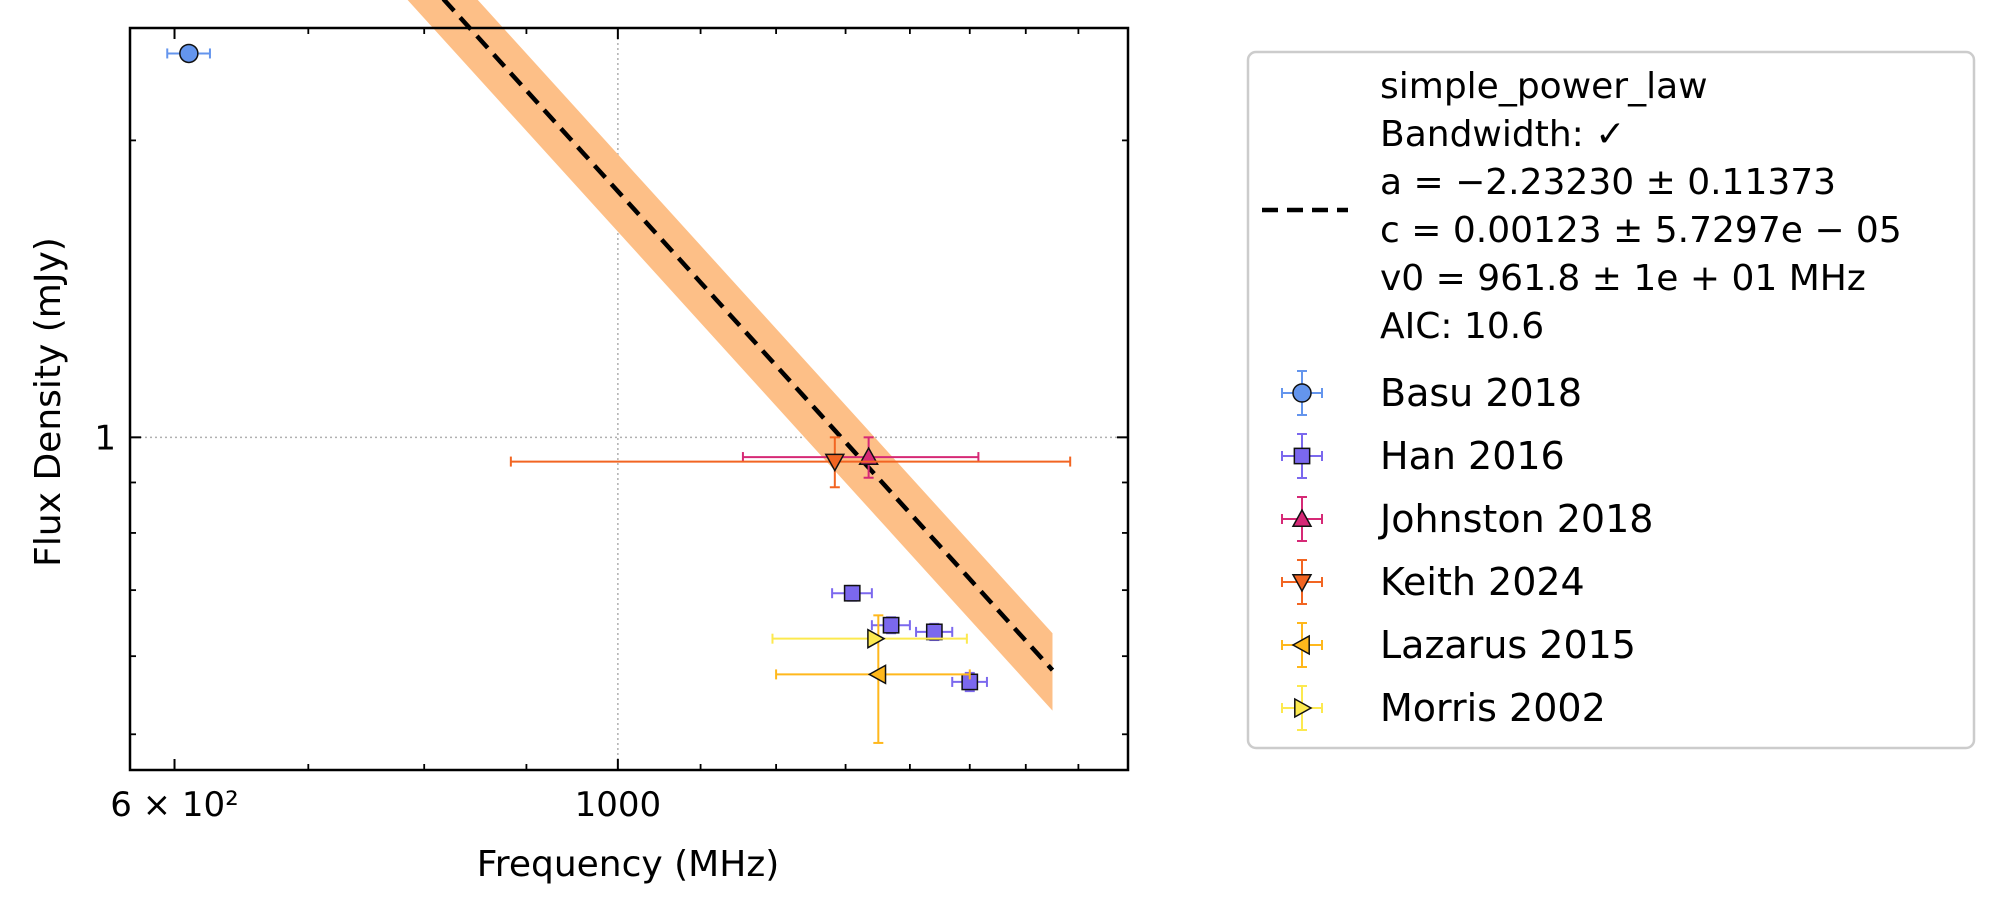 This screenshot has height=914, width=1998. I want to click on series-basu-2018, so click(188, 53).